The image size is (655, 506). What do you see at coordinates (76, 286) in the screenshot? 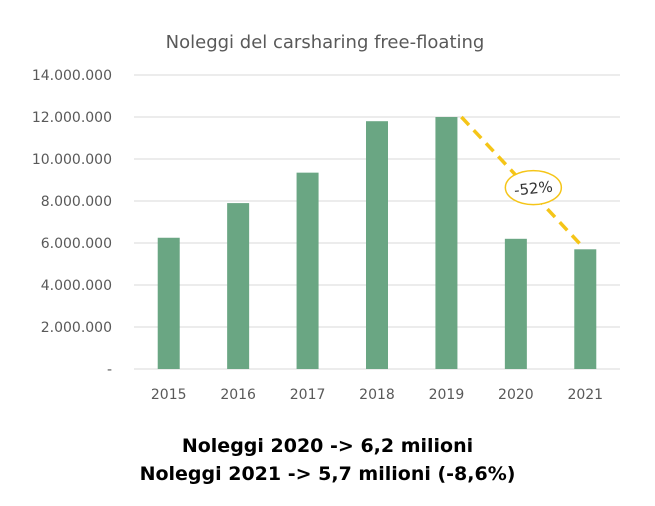
I see `y-tick-label: 4.000.000` at bounding box center [76, 286].